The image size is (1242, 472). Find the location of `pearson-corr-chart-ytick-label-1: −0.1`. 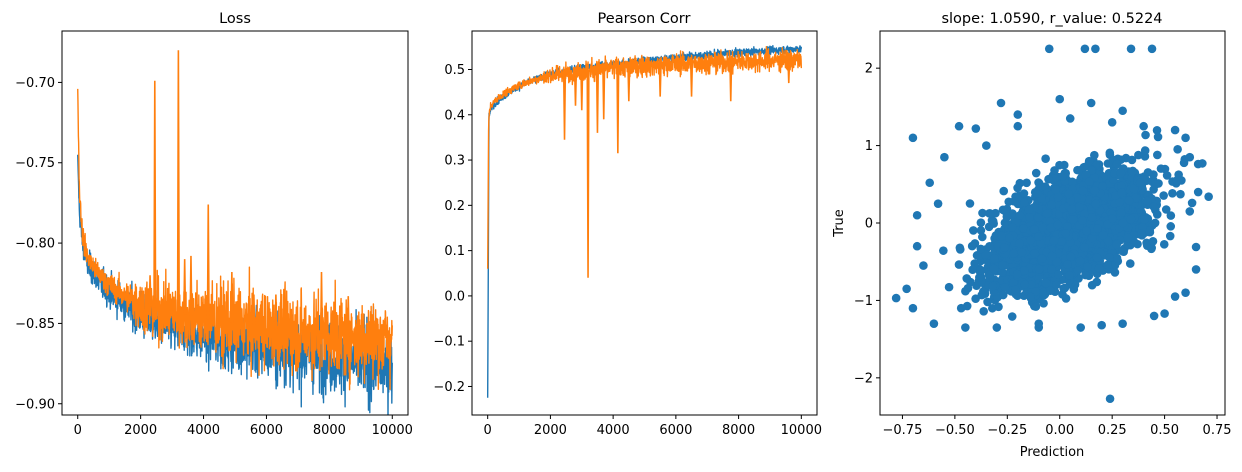

pearson-corr-chart-ytick-label-1: −0.1 is located at coordinates (449, 342).